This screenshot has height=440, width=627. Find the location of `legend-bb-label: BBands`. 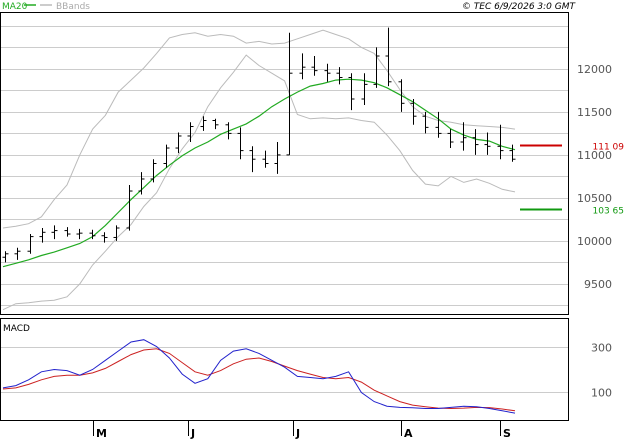

legend-bb-label: BBands is located at coordinates (73, 7).